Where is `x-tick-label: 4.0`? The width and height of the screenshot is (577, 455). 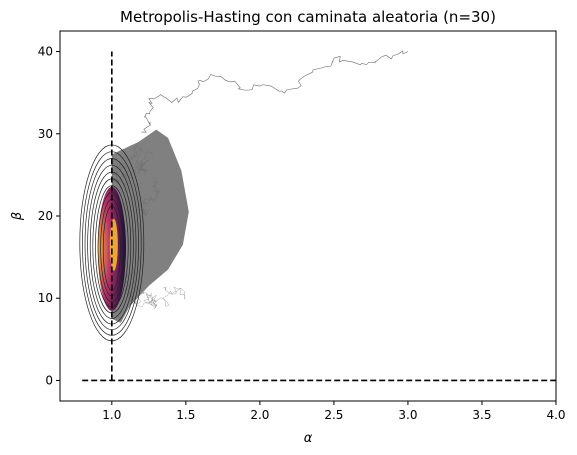 x-tick-label: 4.0 is located at coordinates (555, 415).